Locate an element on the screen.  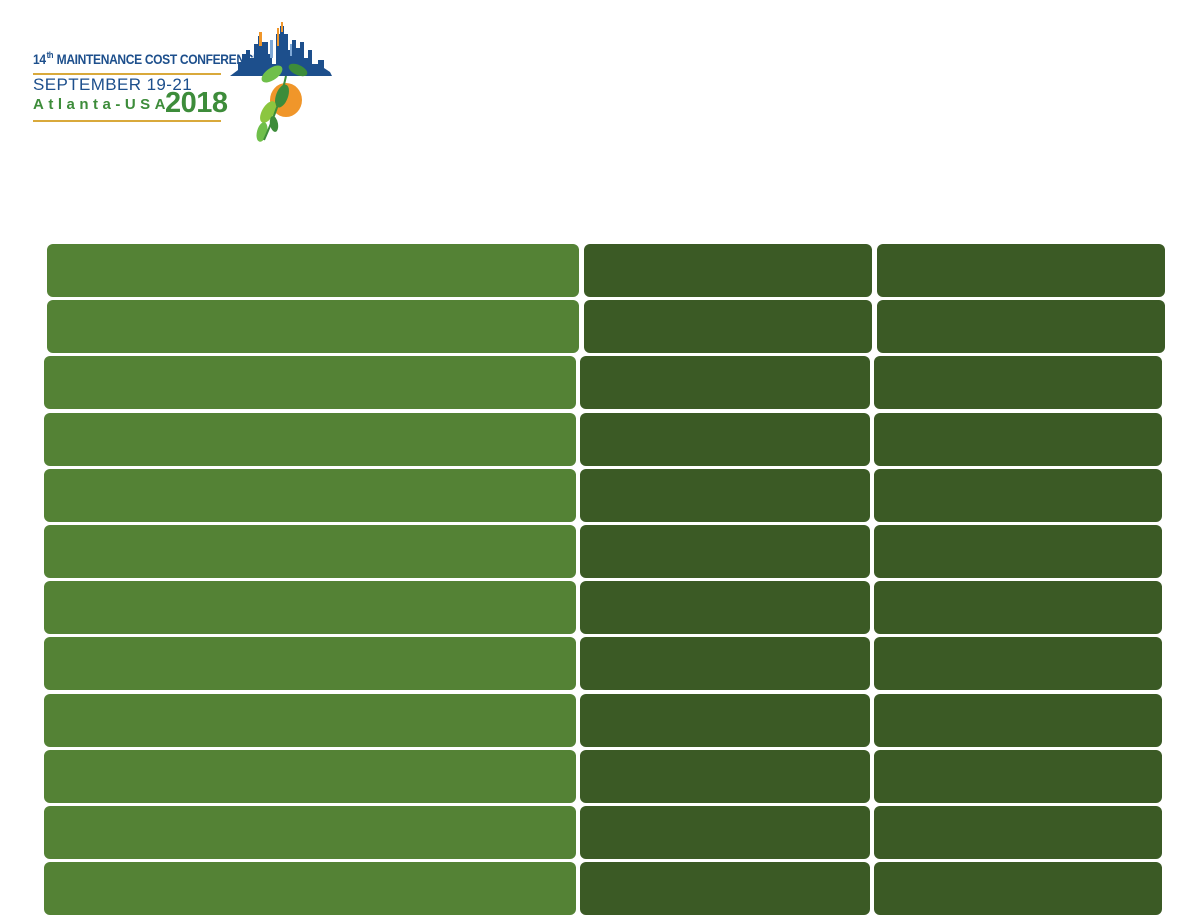
logo-year: 2018 is located at coordinates (196, 103).